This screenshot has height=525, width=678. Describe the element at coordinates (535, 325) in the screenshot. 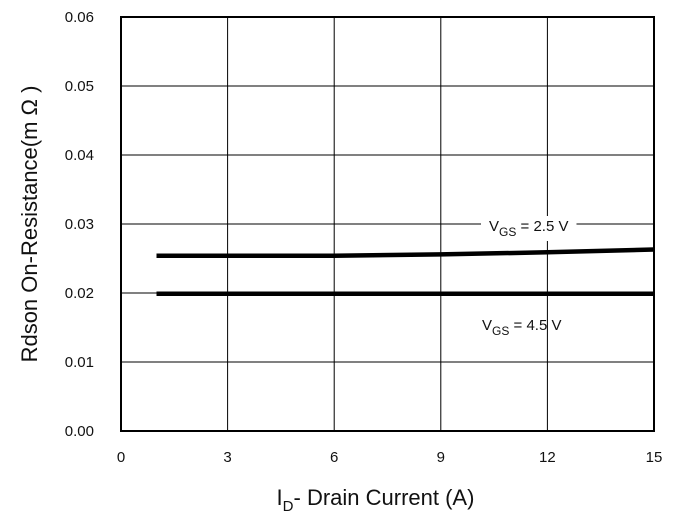

I see `series-label-rest: = 4.5 V` at that location.